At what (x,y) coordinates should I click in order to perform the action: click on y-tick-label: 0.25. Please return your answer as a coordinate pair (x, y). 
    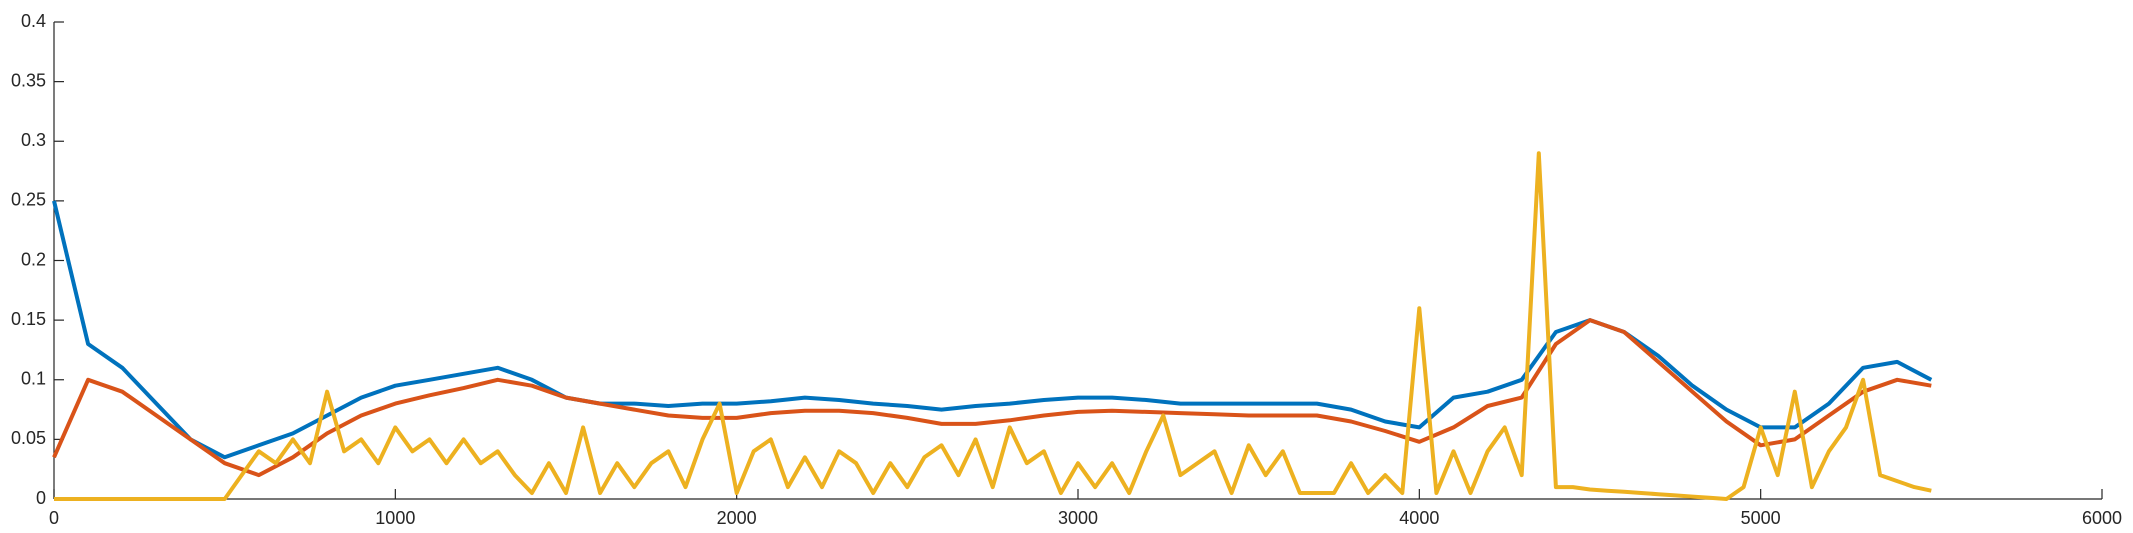
    Looking at the image, I should click on (28, 200).